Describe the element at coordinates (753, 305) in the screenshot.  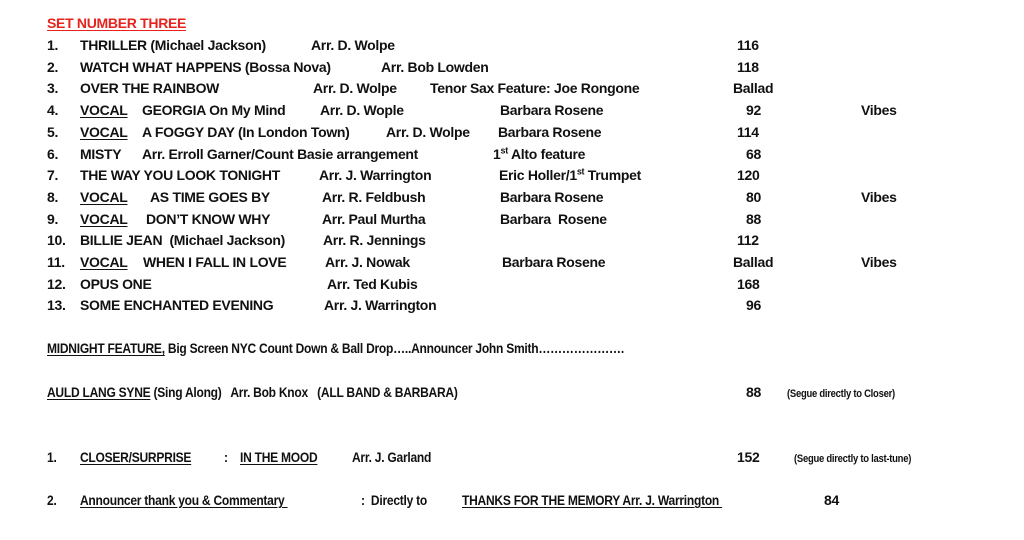
I see `tempo: 96` at that location.